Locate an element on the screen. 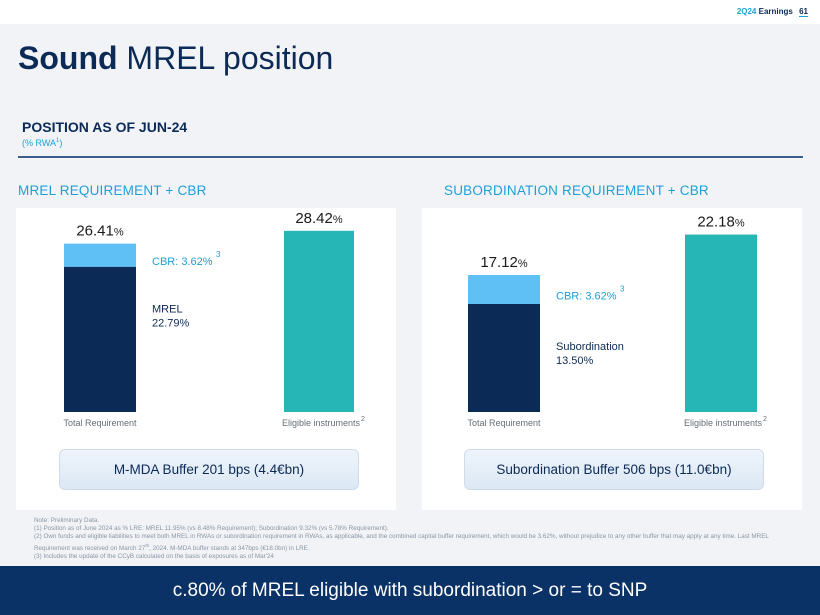 This screenshot has width=820, height=615. section-subtitle: (% RWA1) is located at coordinates (42, 143).